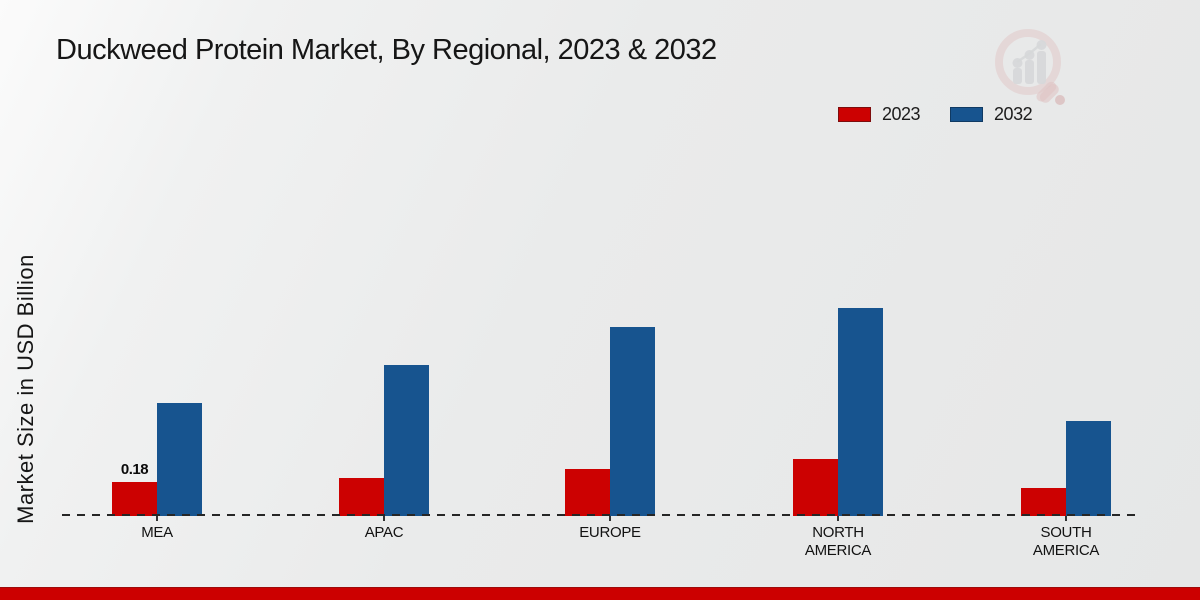 The image size is (1200, 600). Describe the element at coordinates (1013, 114) in the screenshot. I see `legend-label-2032: 2032` at that location.